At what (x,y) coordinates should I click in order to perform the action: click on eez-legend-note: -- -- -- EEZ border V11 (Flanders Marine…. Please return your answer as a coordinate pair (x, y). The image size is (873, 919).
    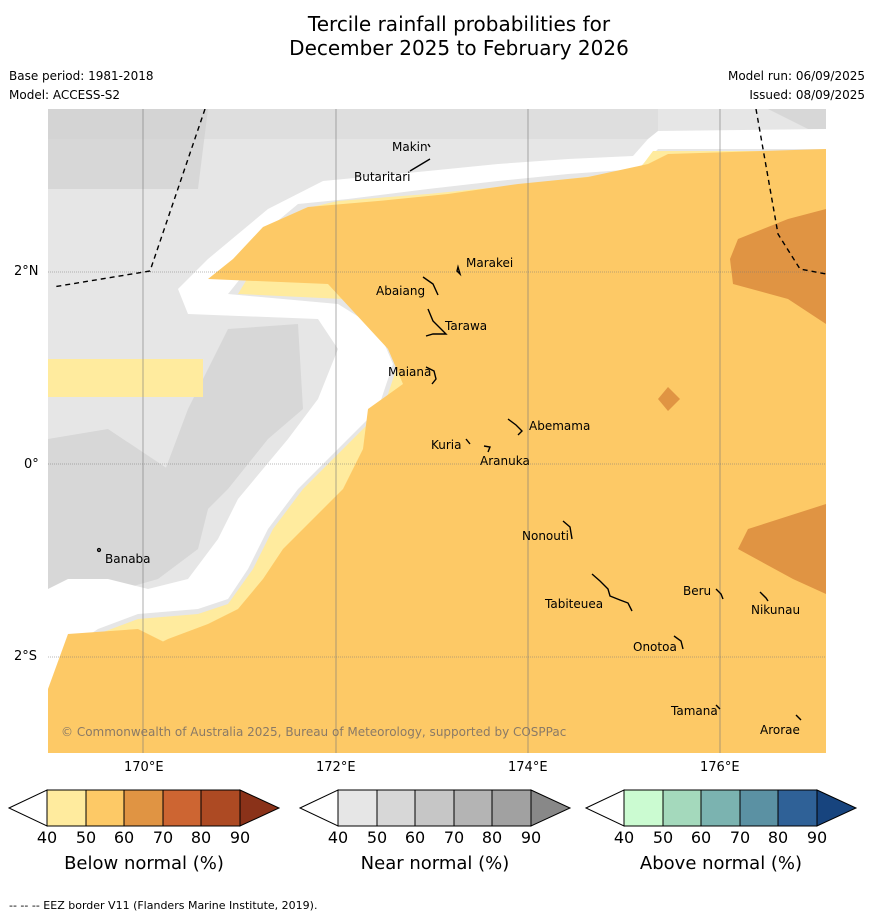
    Looking at the image, I should click on (163, 905).